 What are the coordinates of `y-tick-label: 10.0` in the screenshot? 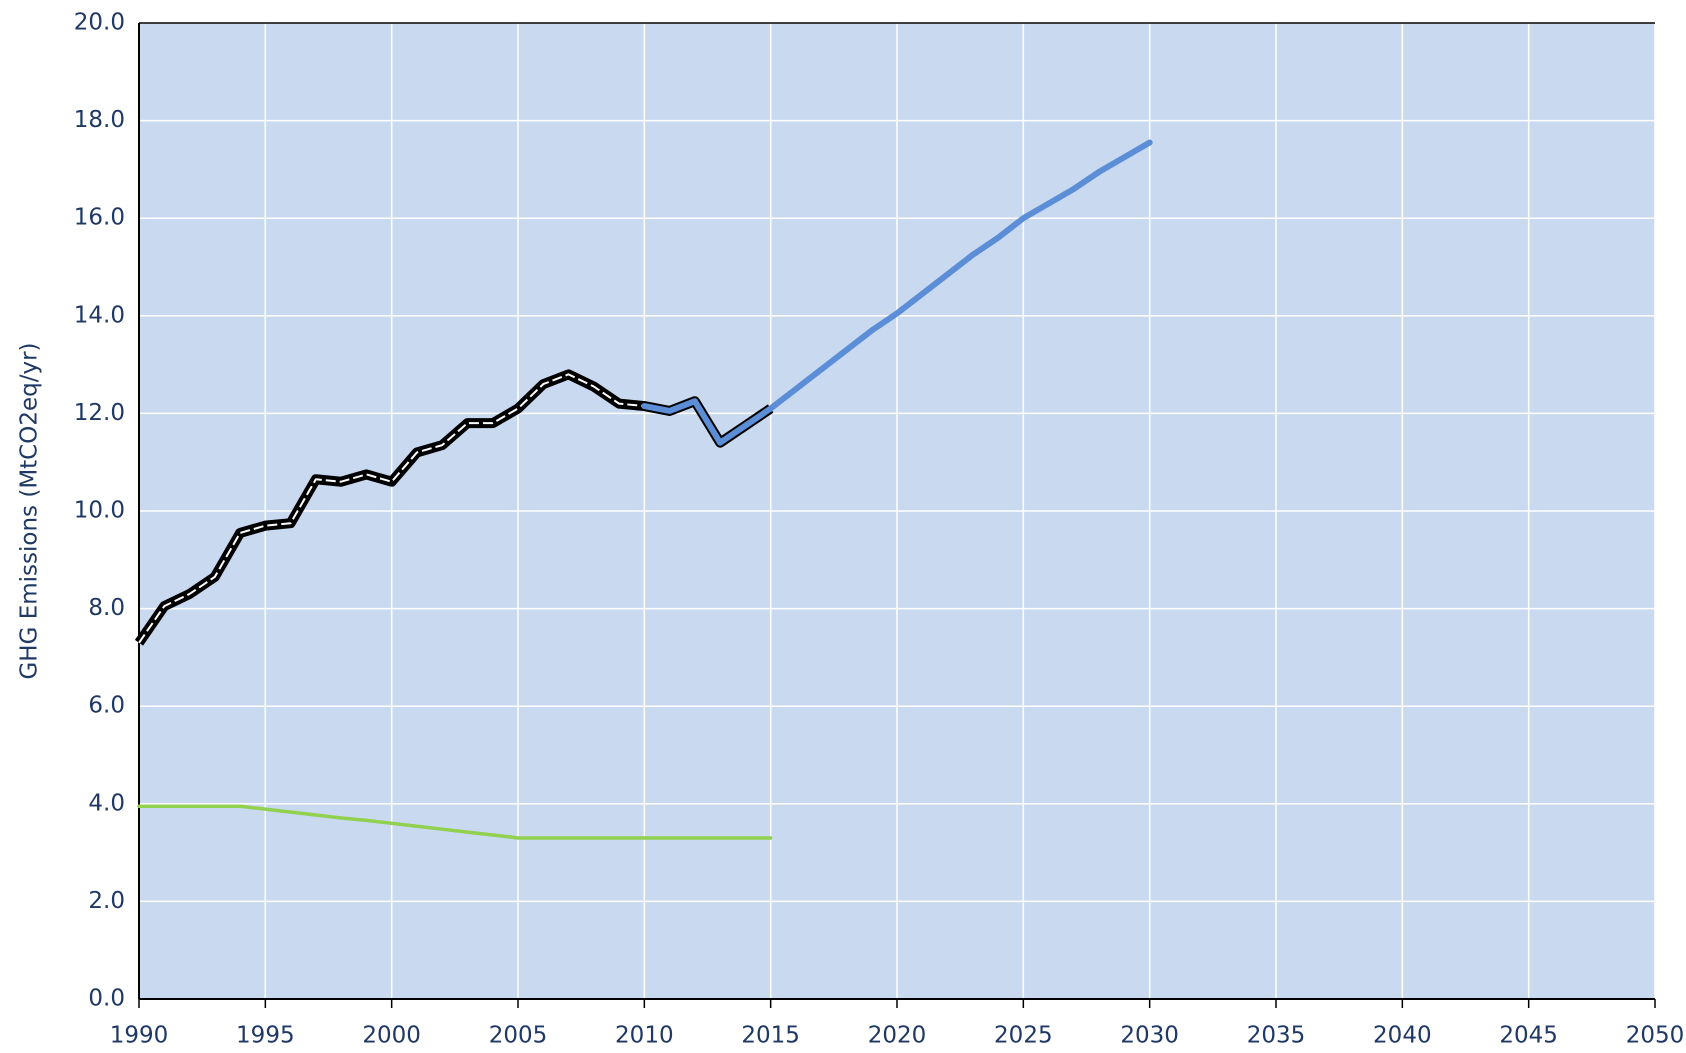 It's located at (99, 511).